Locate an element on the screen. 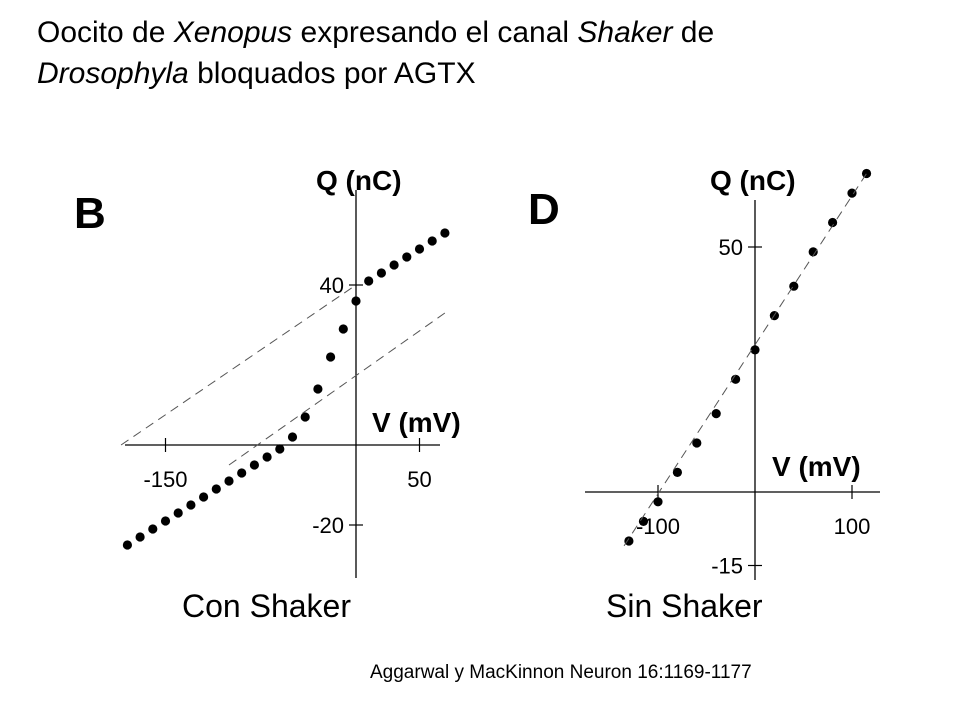  caption-sin-shaker: Sin Shaker is located at coordinates (684, 606).